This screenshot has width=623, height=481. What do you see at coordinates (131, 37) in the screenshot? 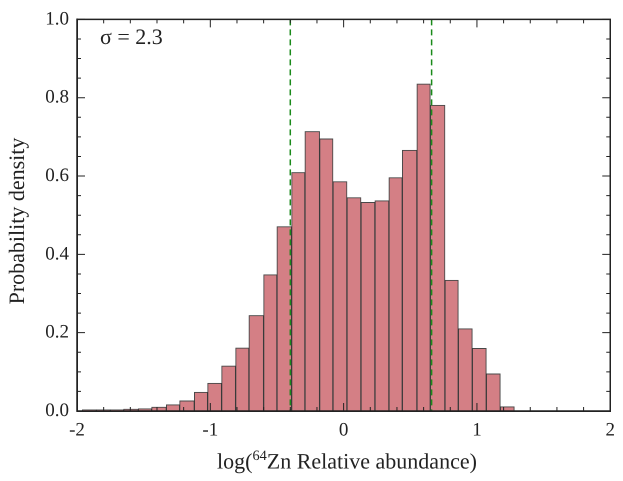
I see `annotation: σ = 2.3` at bounding box center [131, 37].